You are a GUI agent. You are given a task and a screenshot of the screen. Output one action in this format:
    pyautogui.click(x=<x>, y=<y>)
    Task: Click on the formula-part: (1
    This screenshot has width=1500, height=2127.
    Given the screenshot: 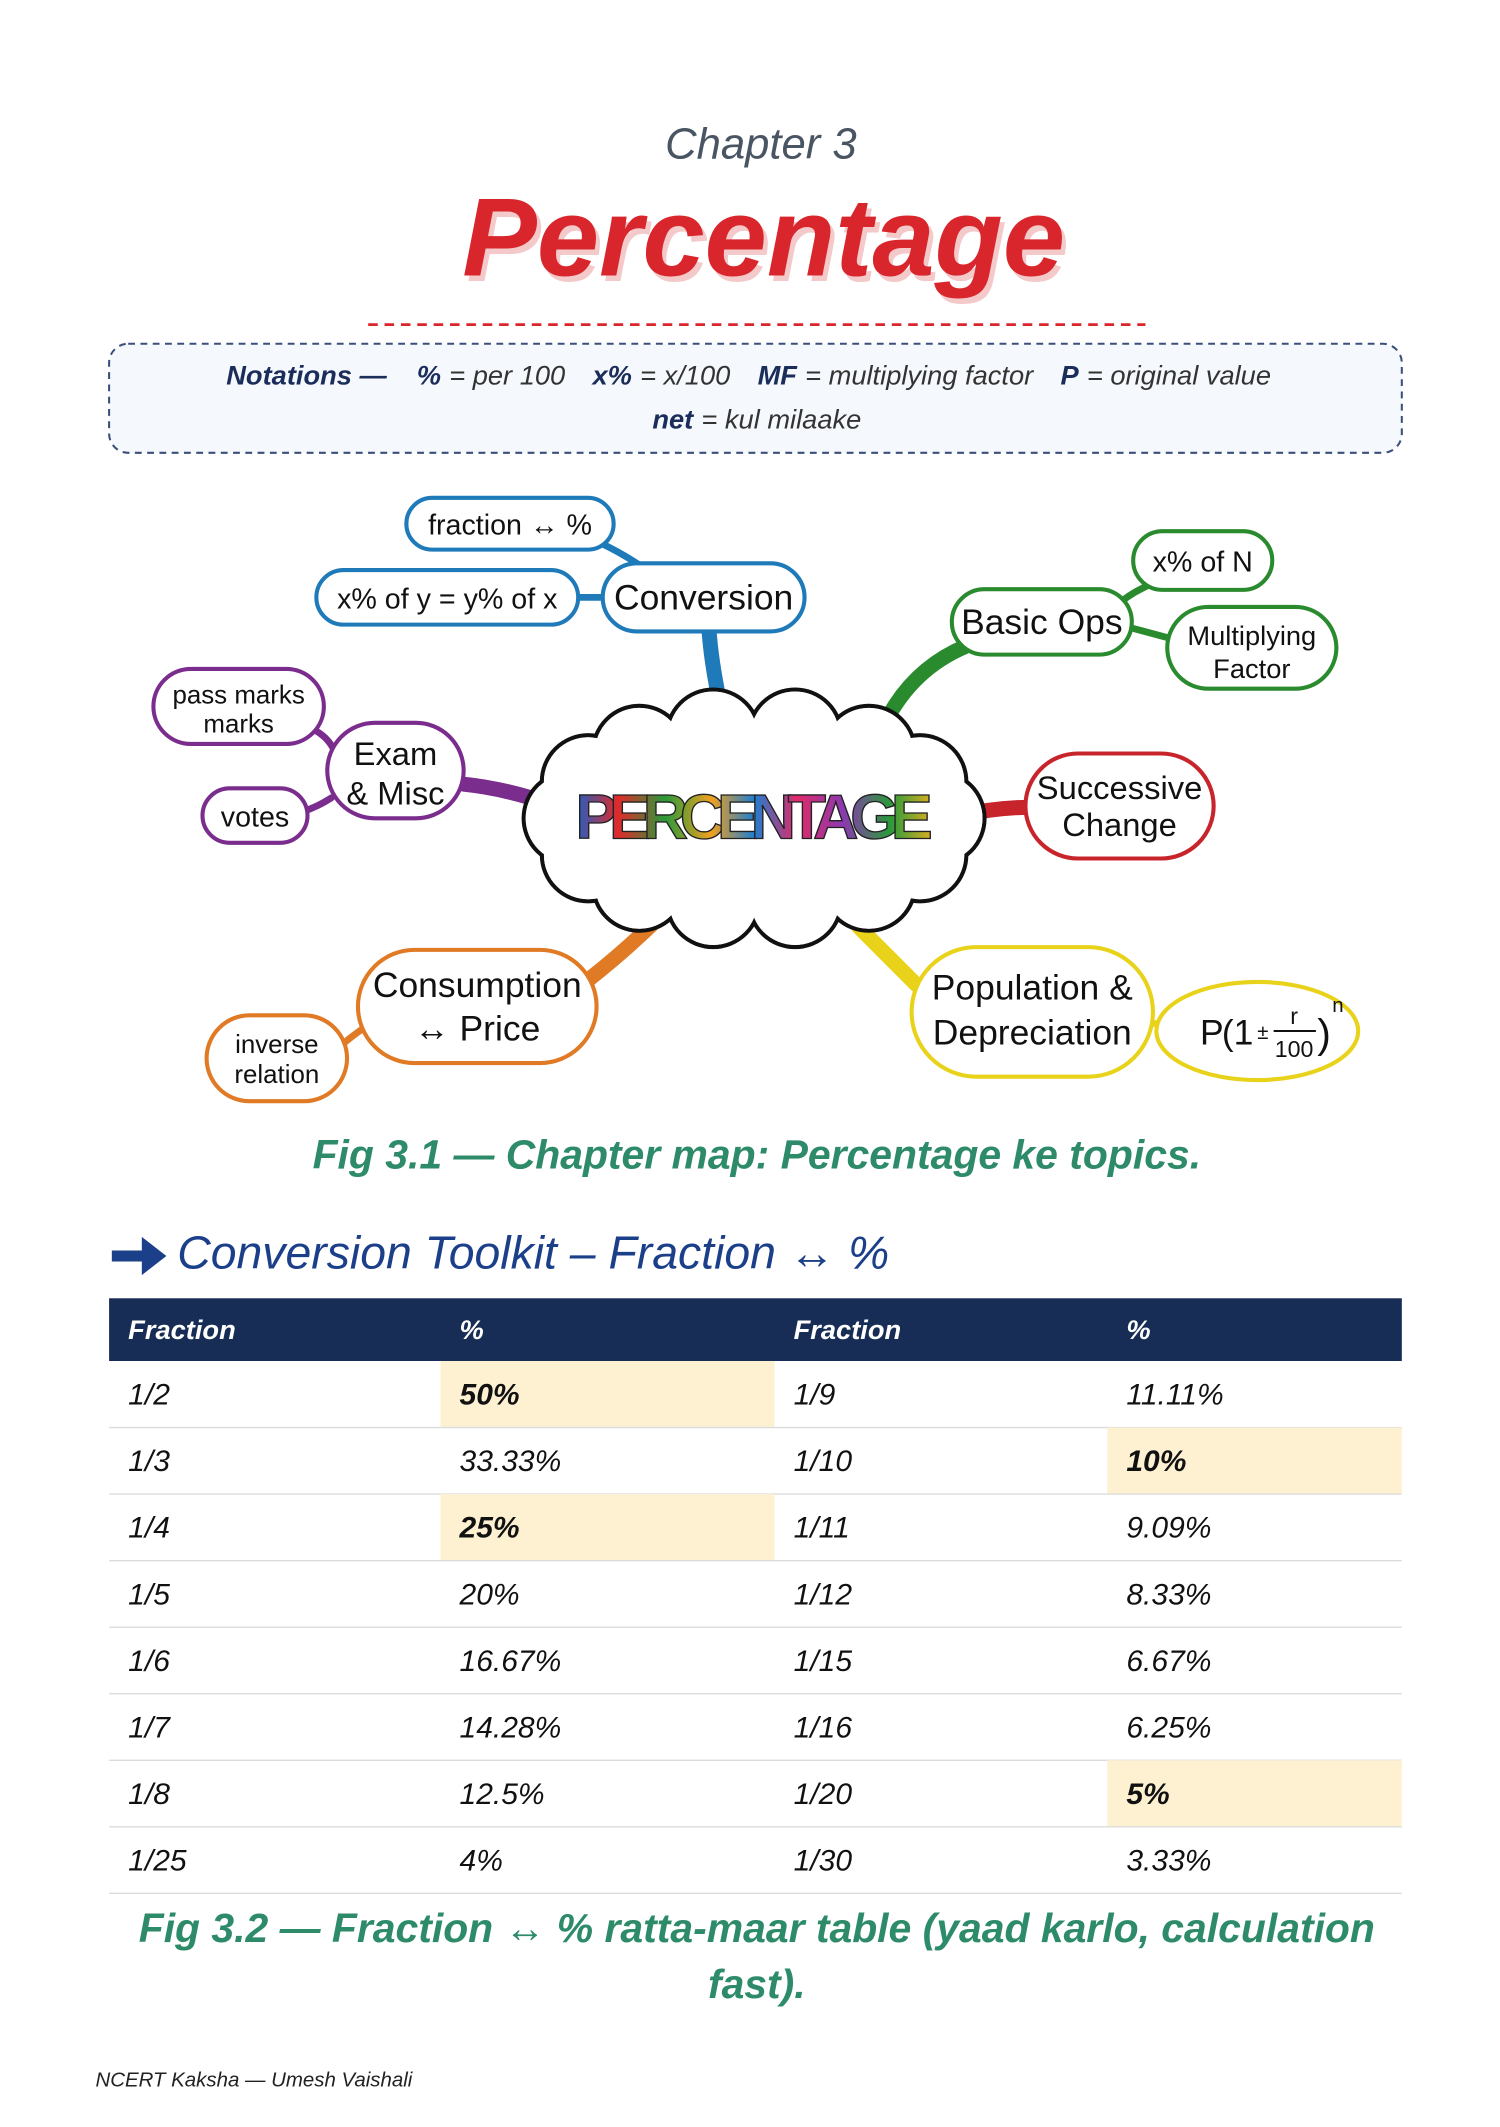 What is the action you would take?
    pyautogui.click(x=1238, y=1033)
    